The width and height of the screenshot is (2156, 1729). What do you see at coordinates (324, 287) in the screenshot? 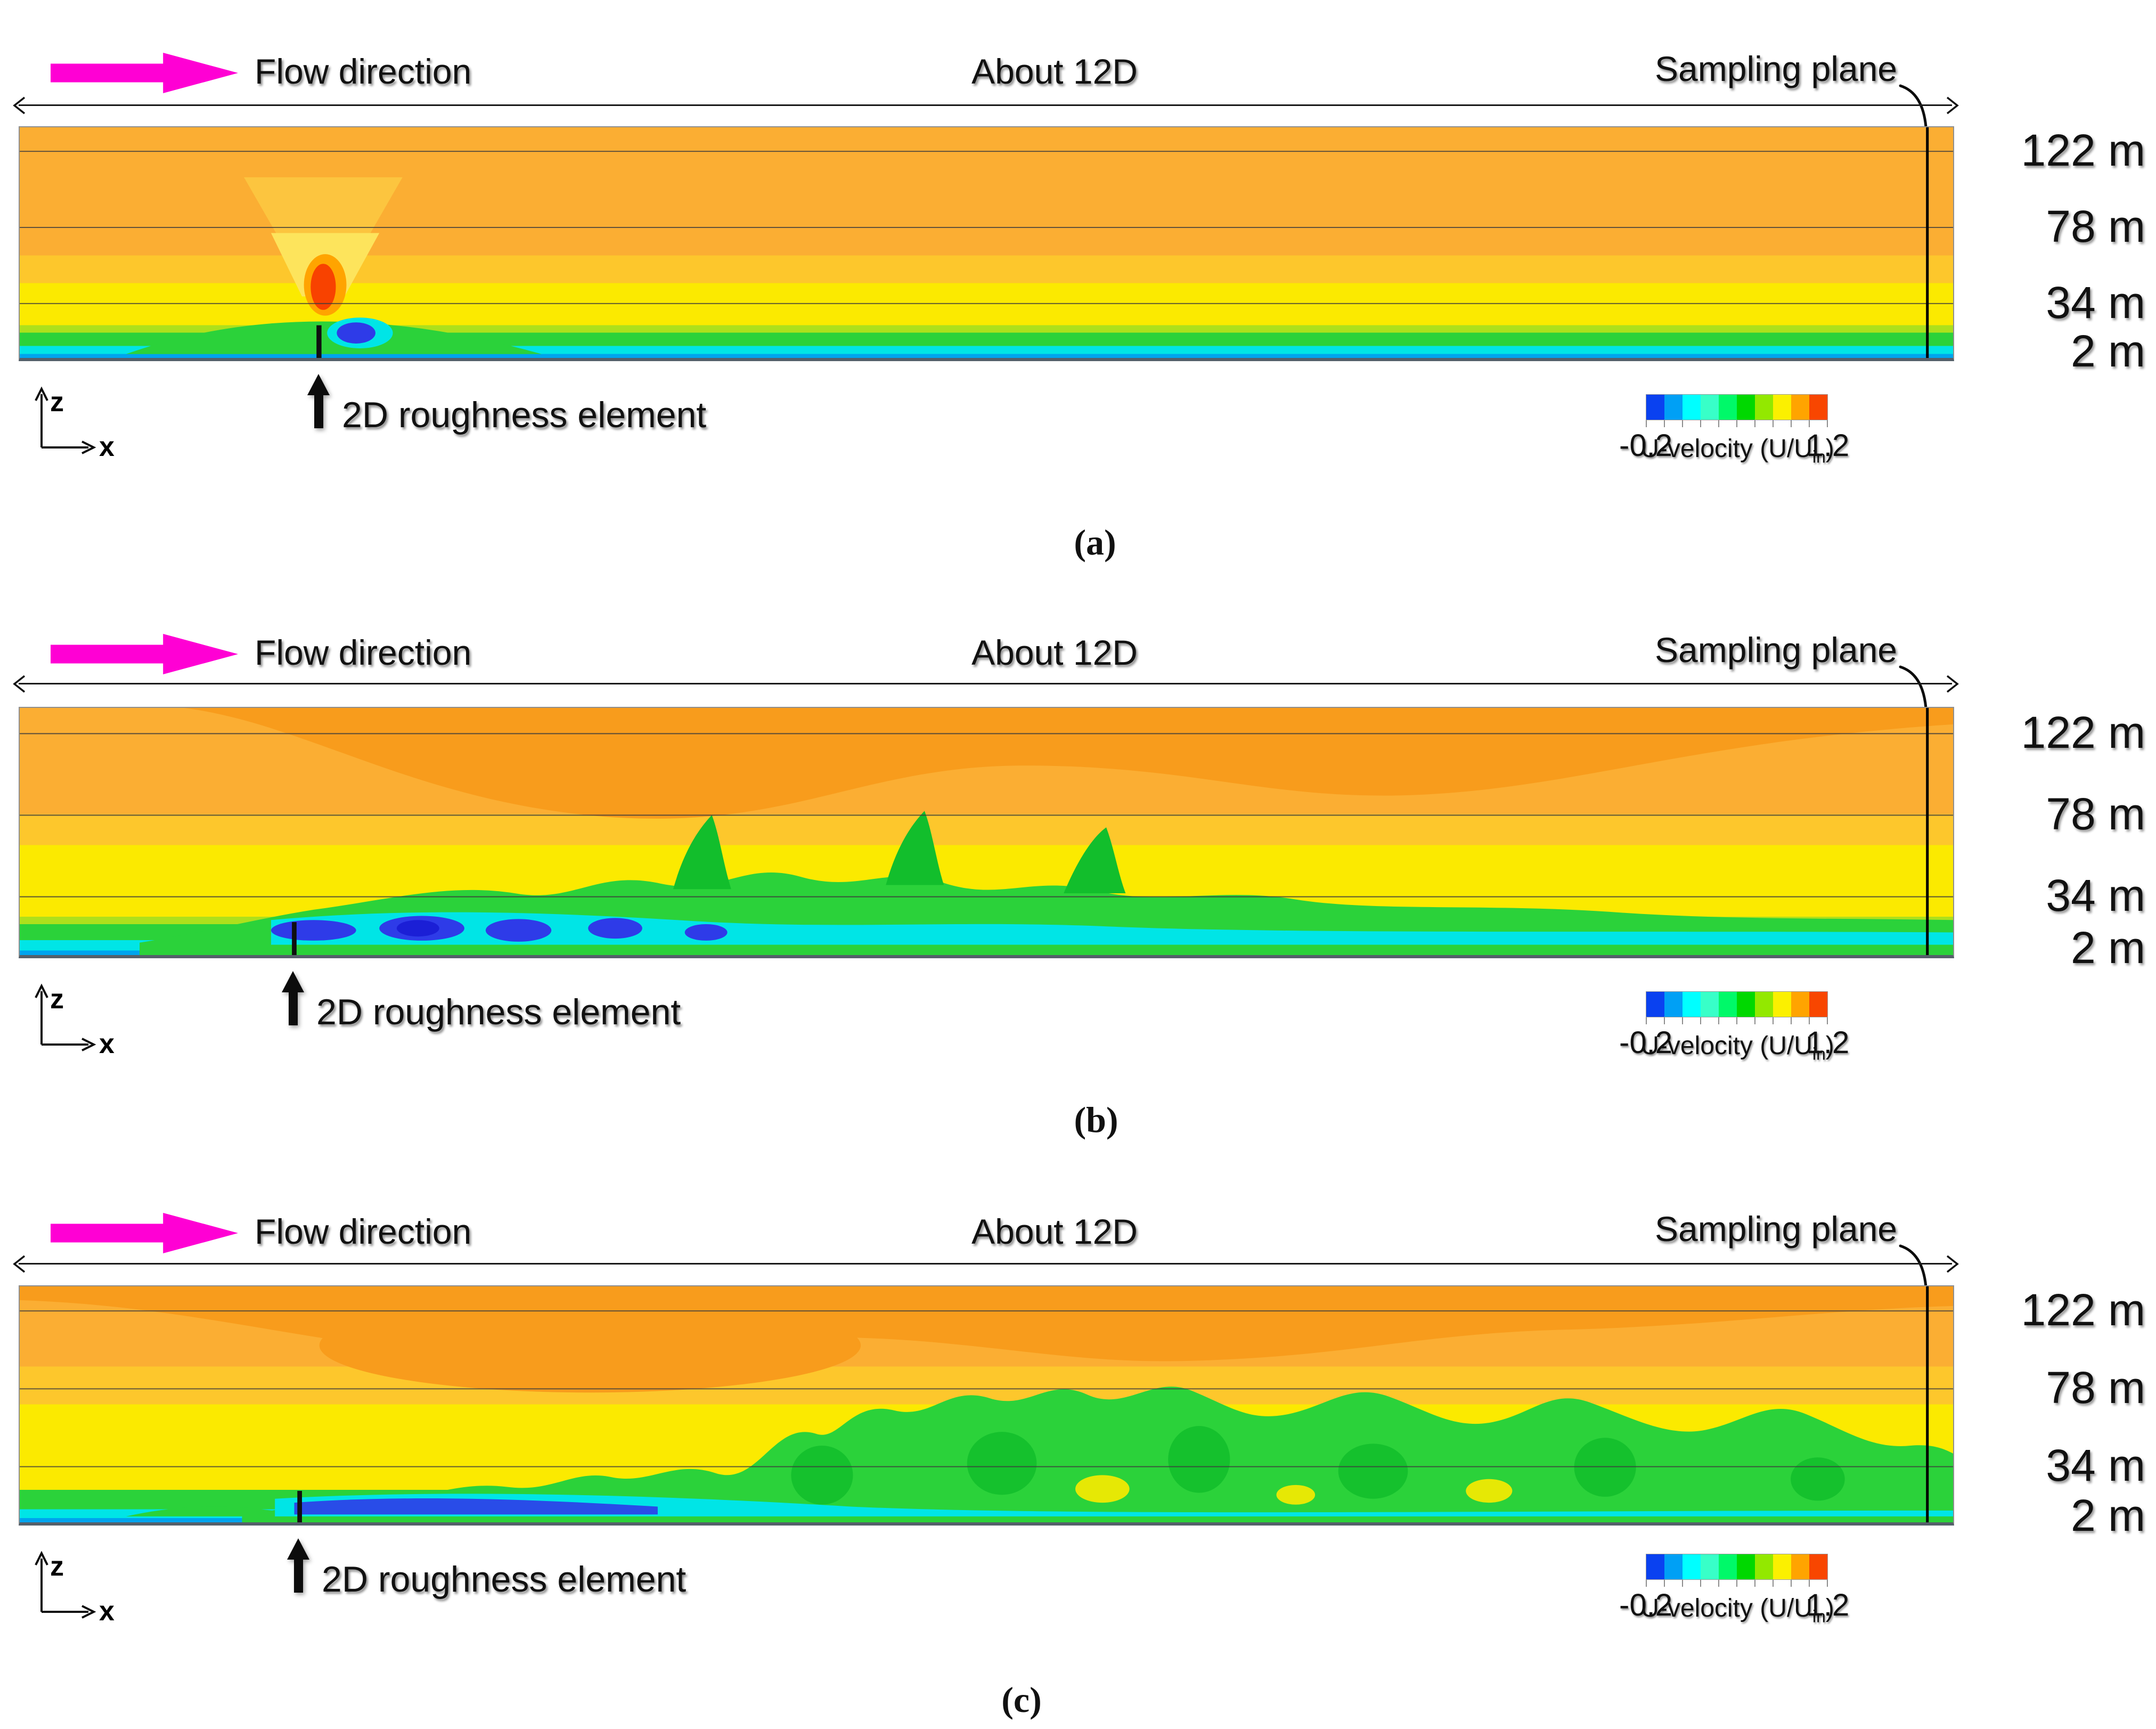
I see `acceleration-spot` at bounding box center [324, 287].